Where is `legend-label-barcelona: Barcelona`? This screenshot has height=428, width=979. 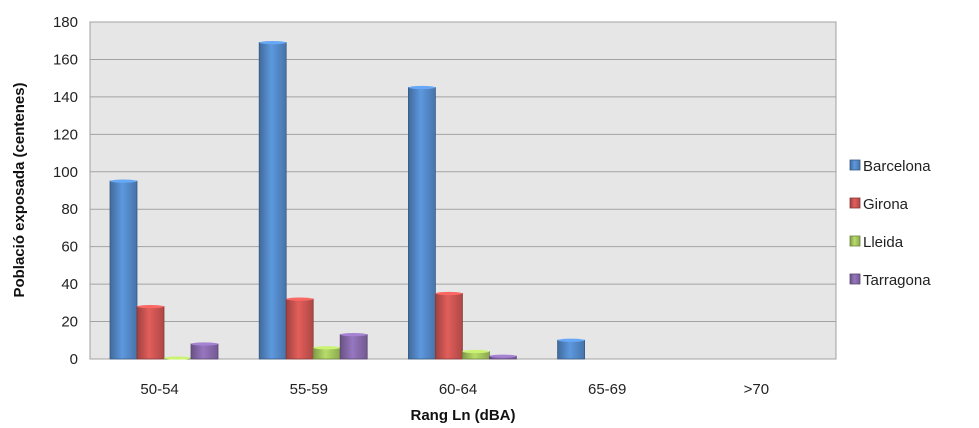
legend-label-barcelona: Barcelona is located at coordinates (897, 166).